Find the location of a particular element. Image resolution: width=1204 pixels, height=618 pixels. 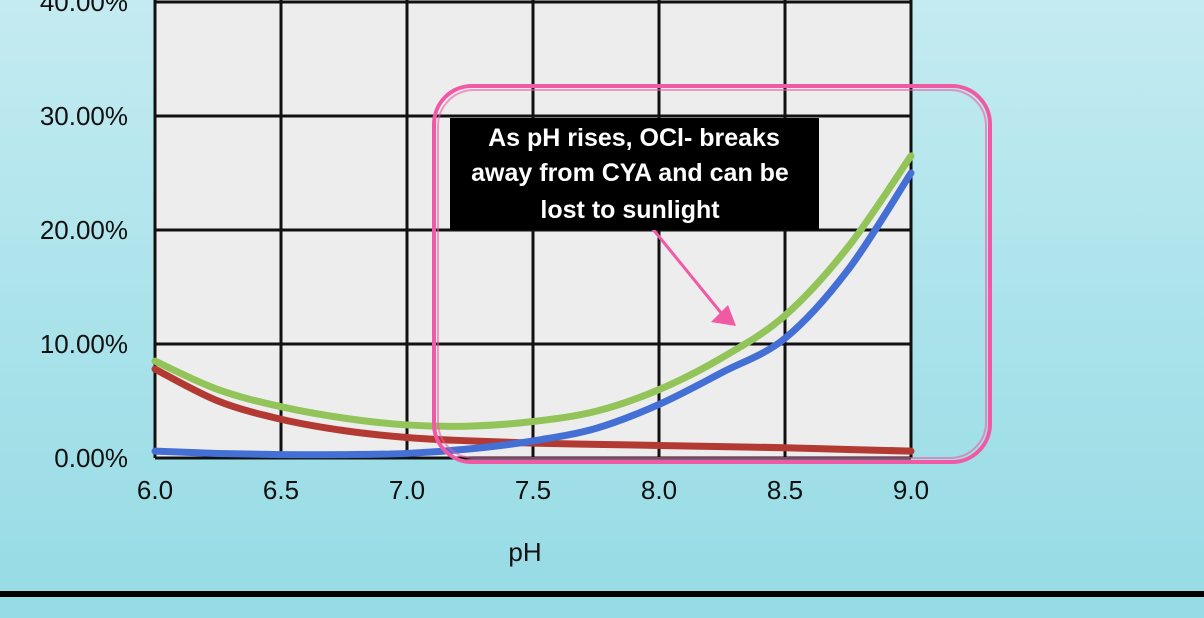

x-tick-label-0: 6.0 is located at coordinates (155, 490).